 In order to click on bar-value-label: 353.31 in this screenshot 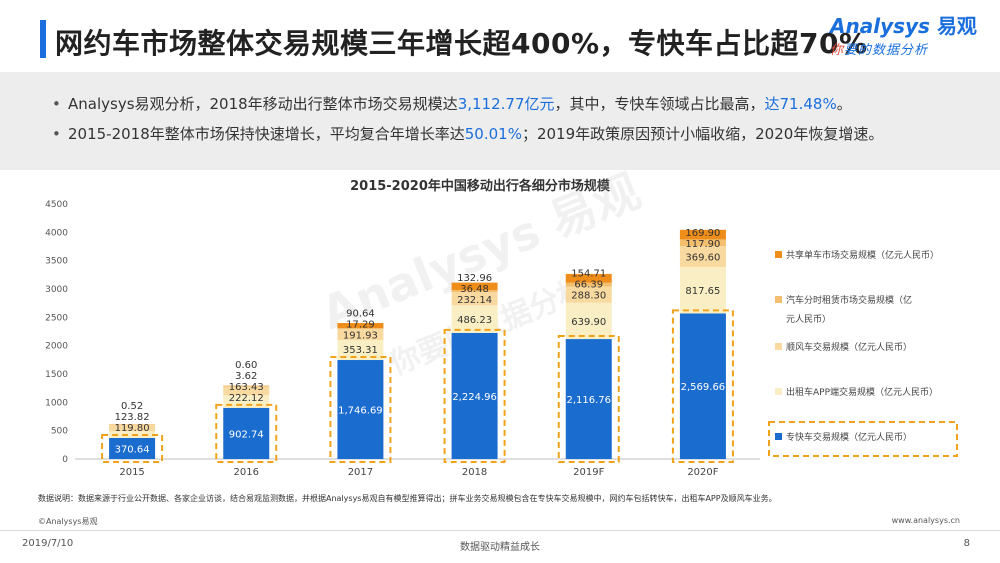, I will do `click(360, 350)`.